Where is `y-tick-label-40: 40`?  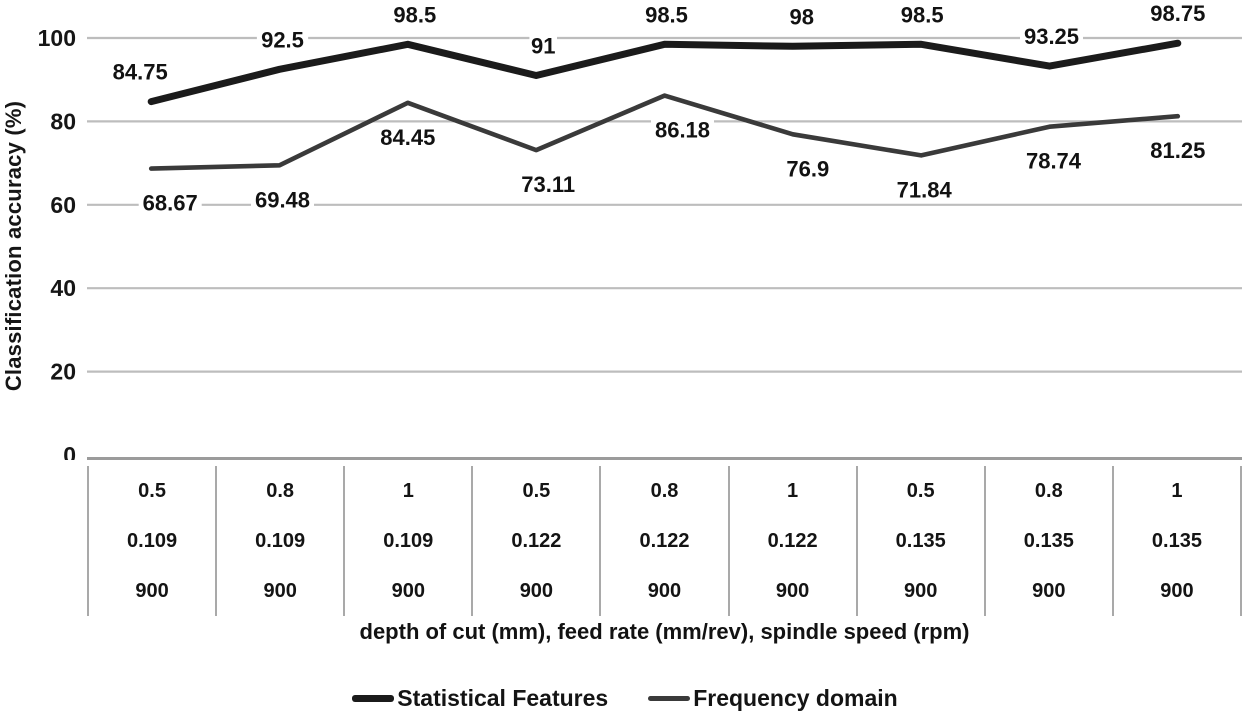 y-tick-label-40: 40 is located at coordinates (63, 288).